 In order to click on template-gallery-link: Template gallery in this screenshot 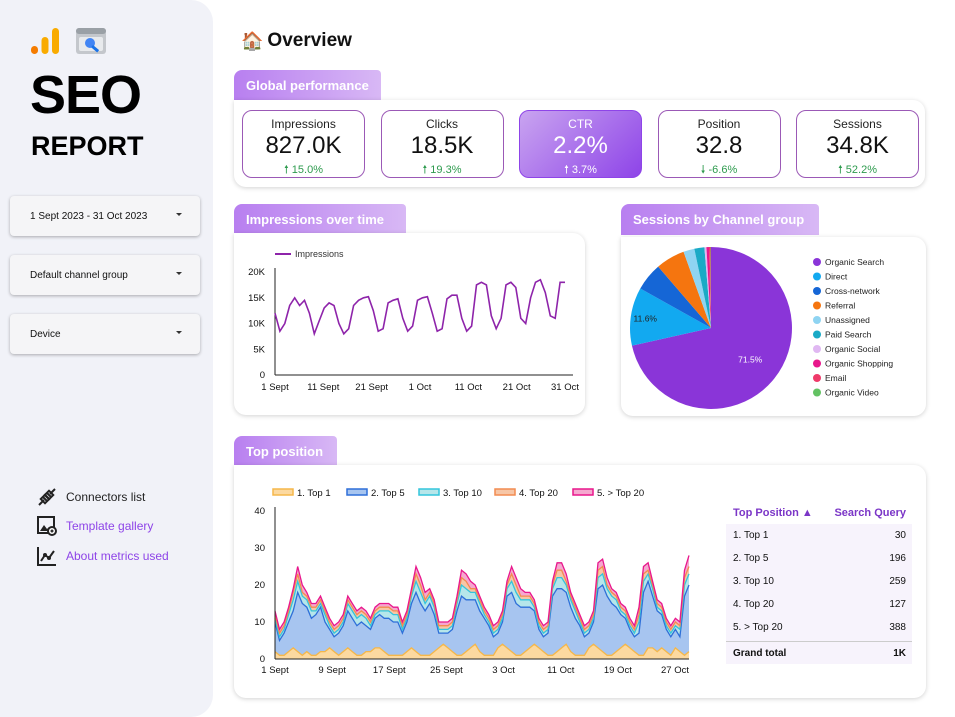, I will do `click(94, 526)`.